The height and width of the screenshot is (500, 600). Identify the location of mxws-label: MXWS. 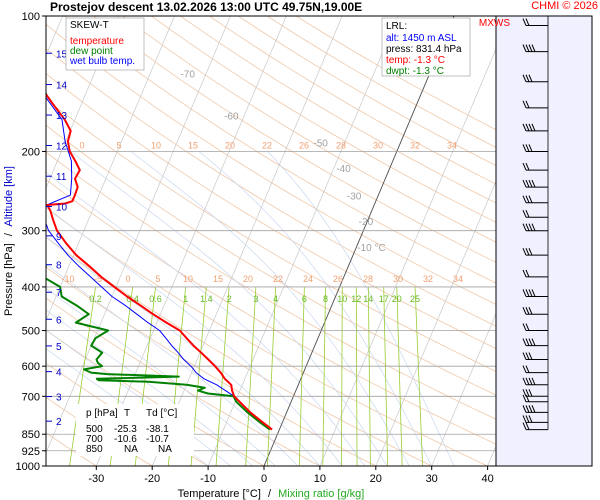
(494, 23).